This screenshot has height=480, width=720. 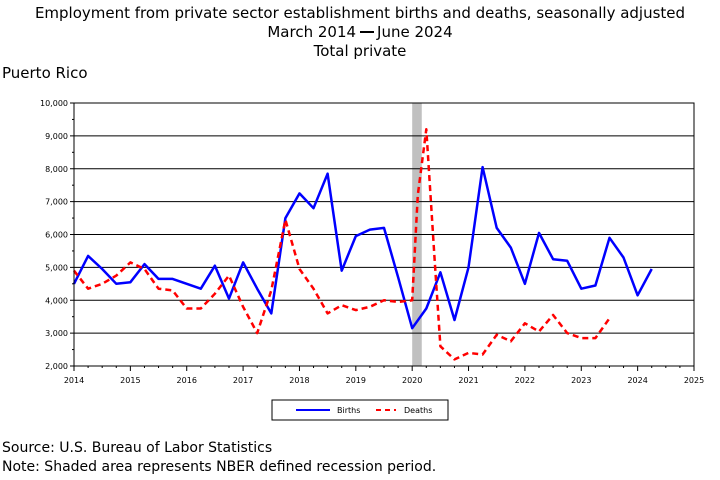 I want to click on y-tick-label: 5,000, so click(x=56, y=267).